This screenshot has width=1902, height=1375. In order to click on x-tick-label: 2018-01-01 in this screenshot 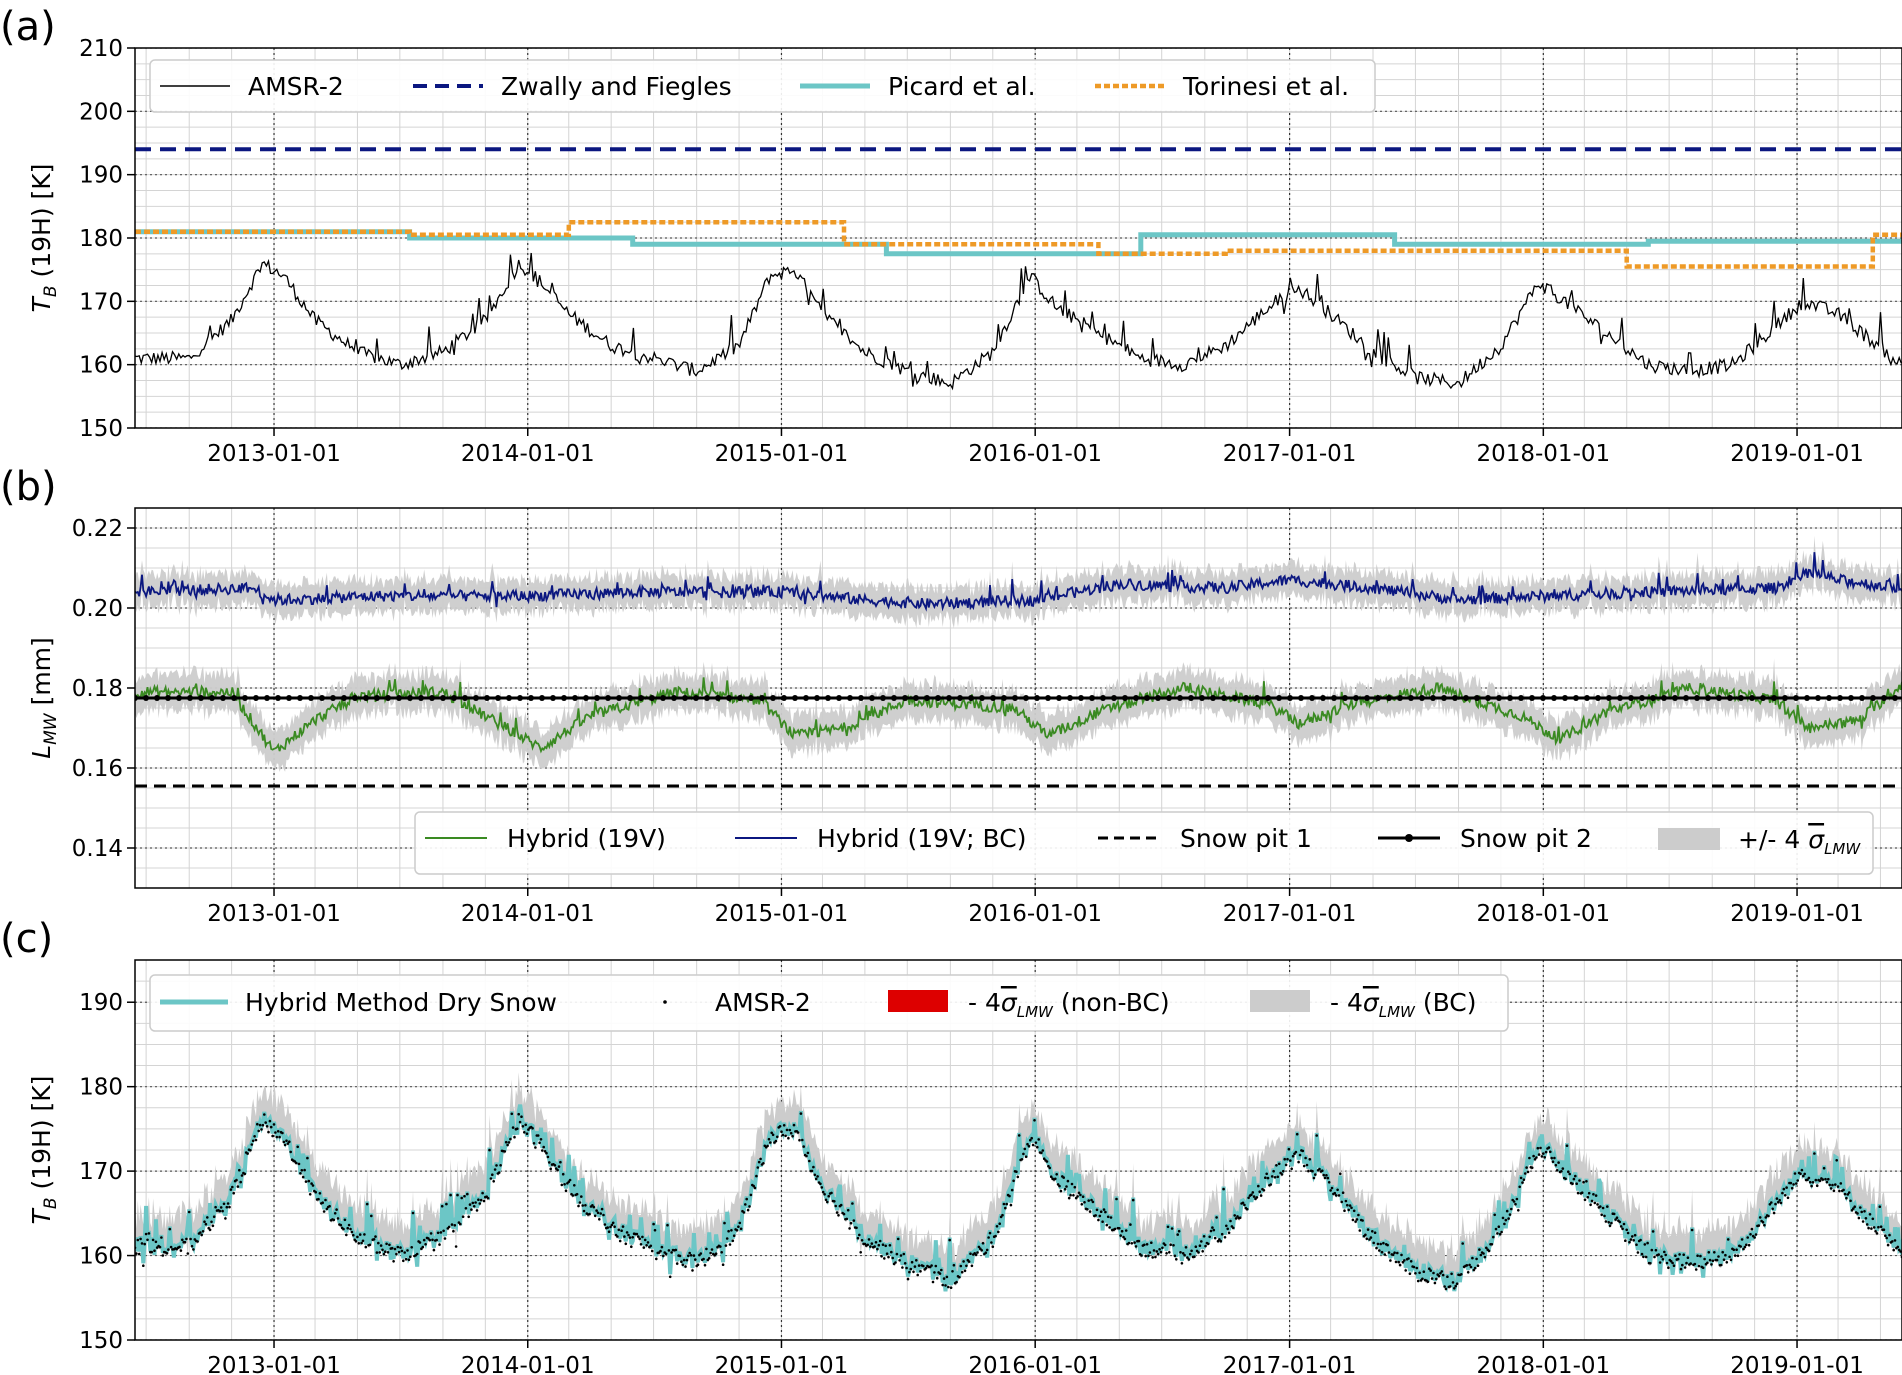, I will do `click(1543, 454)`.